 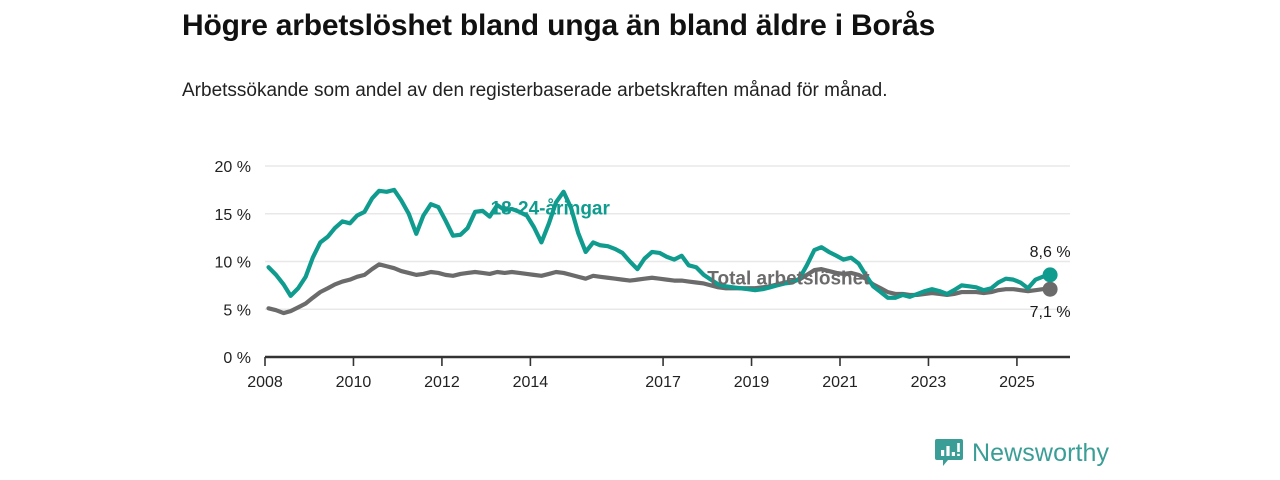 What do you see at coordinates (949, 452) in the screenshot?
I see `bar-chart-bubble-icon` at bounding box center [949, 452].